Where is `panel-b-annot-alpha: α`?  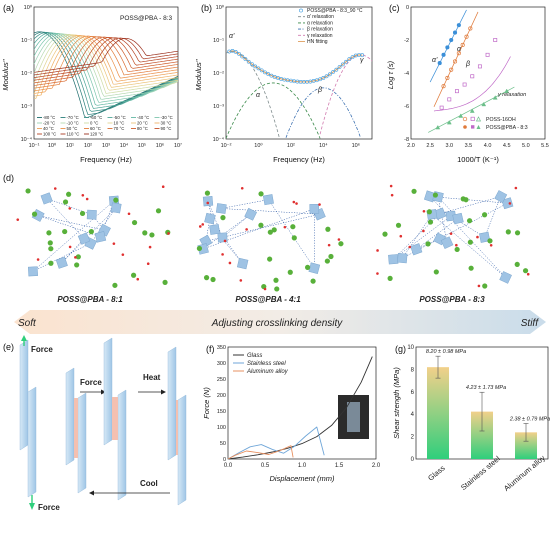 panel-b-annot-alpha: α is located at coordinates (258, 95).